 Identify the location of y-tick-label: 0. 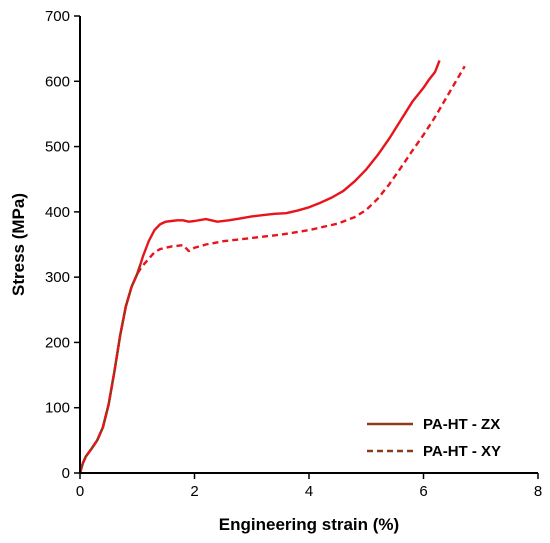
(66, 473).